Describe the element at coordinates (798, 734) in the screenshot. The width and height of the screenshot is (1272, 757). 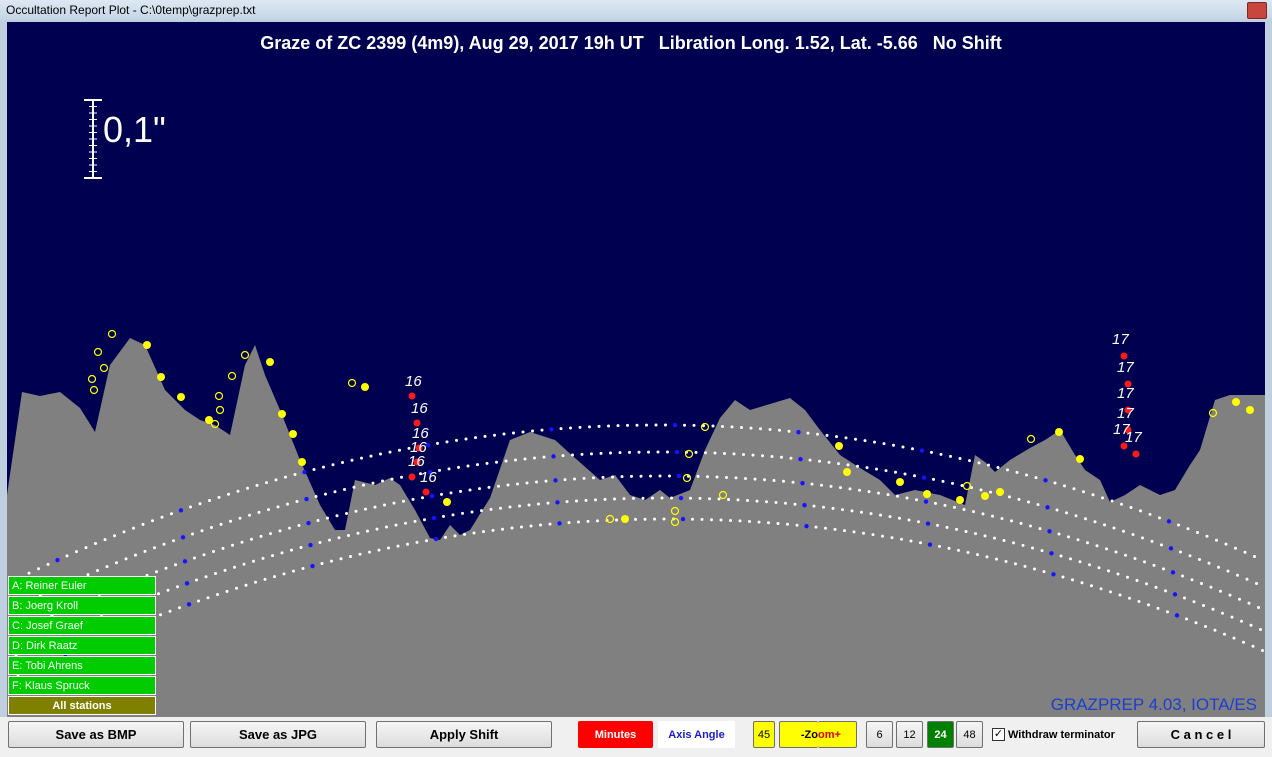
I see `zoom-out-button: -Zo` at that location.